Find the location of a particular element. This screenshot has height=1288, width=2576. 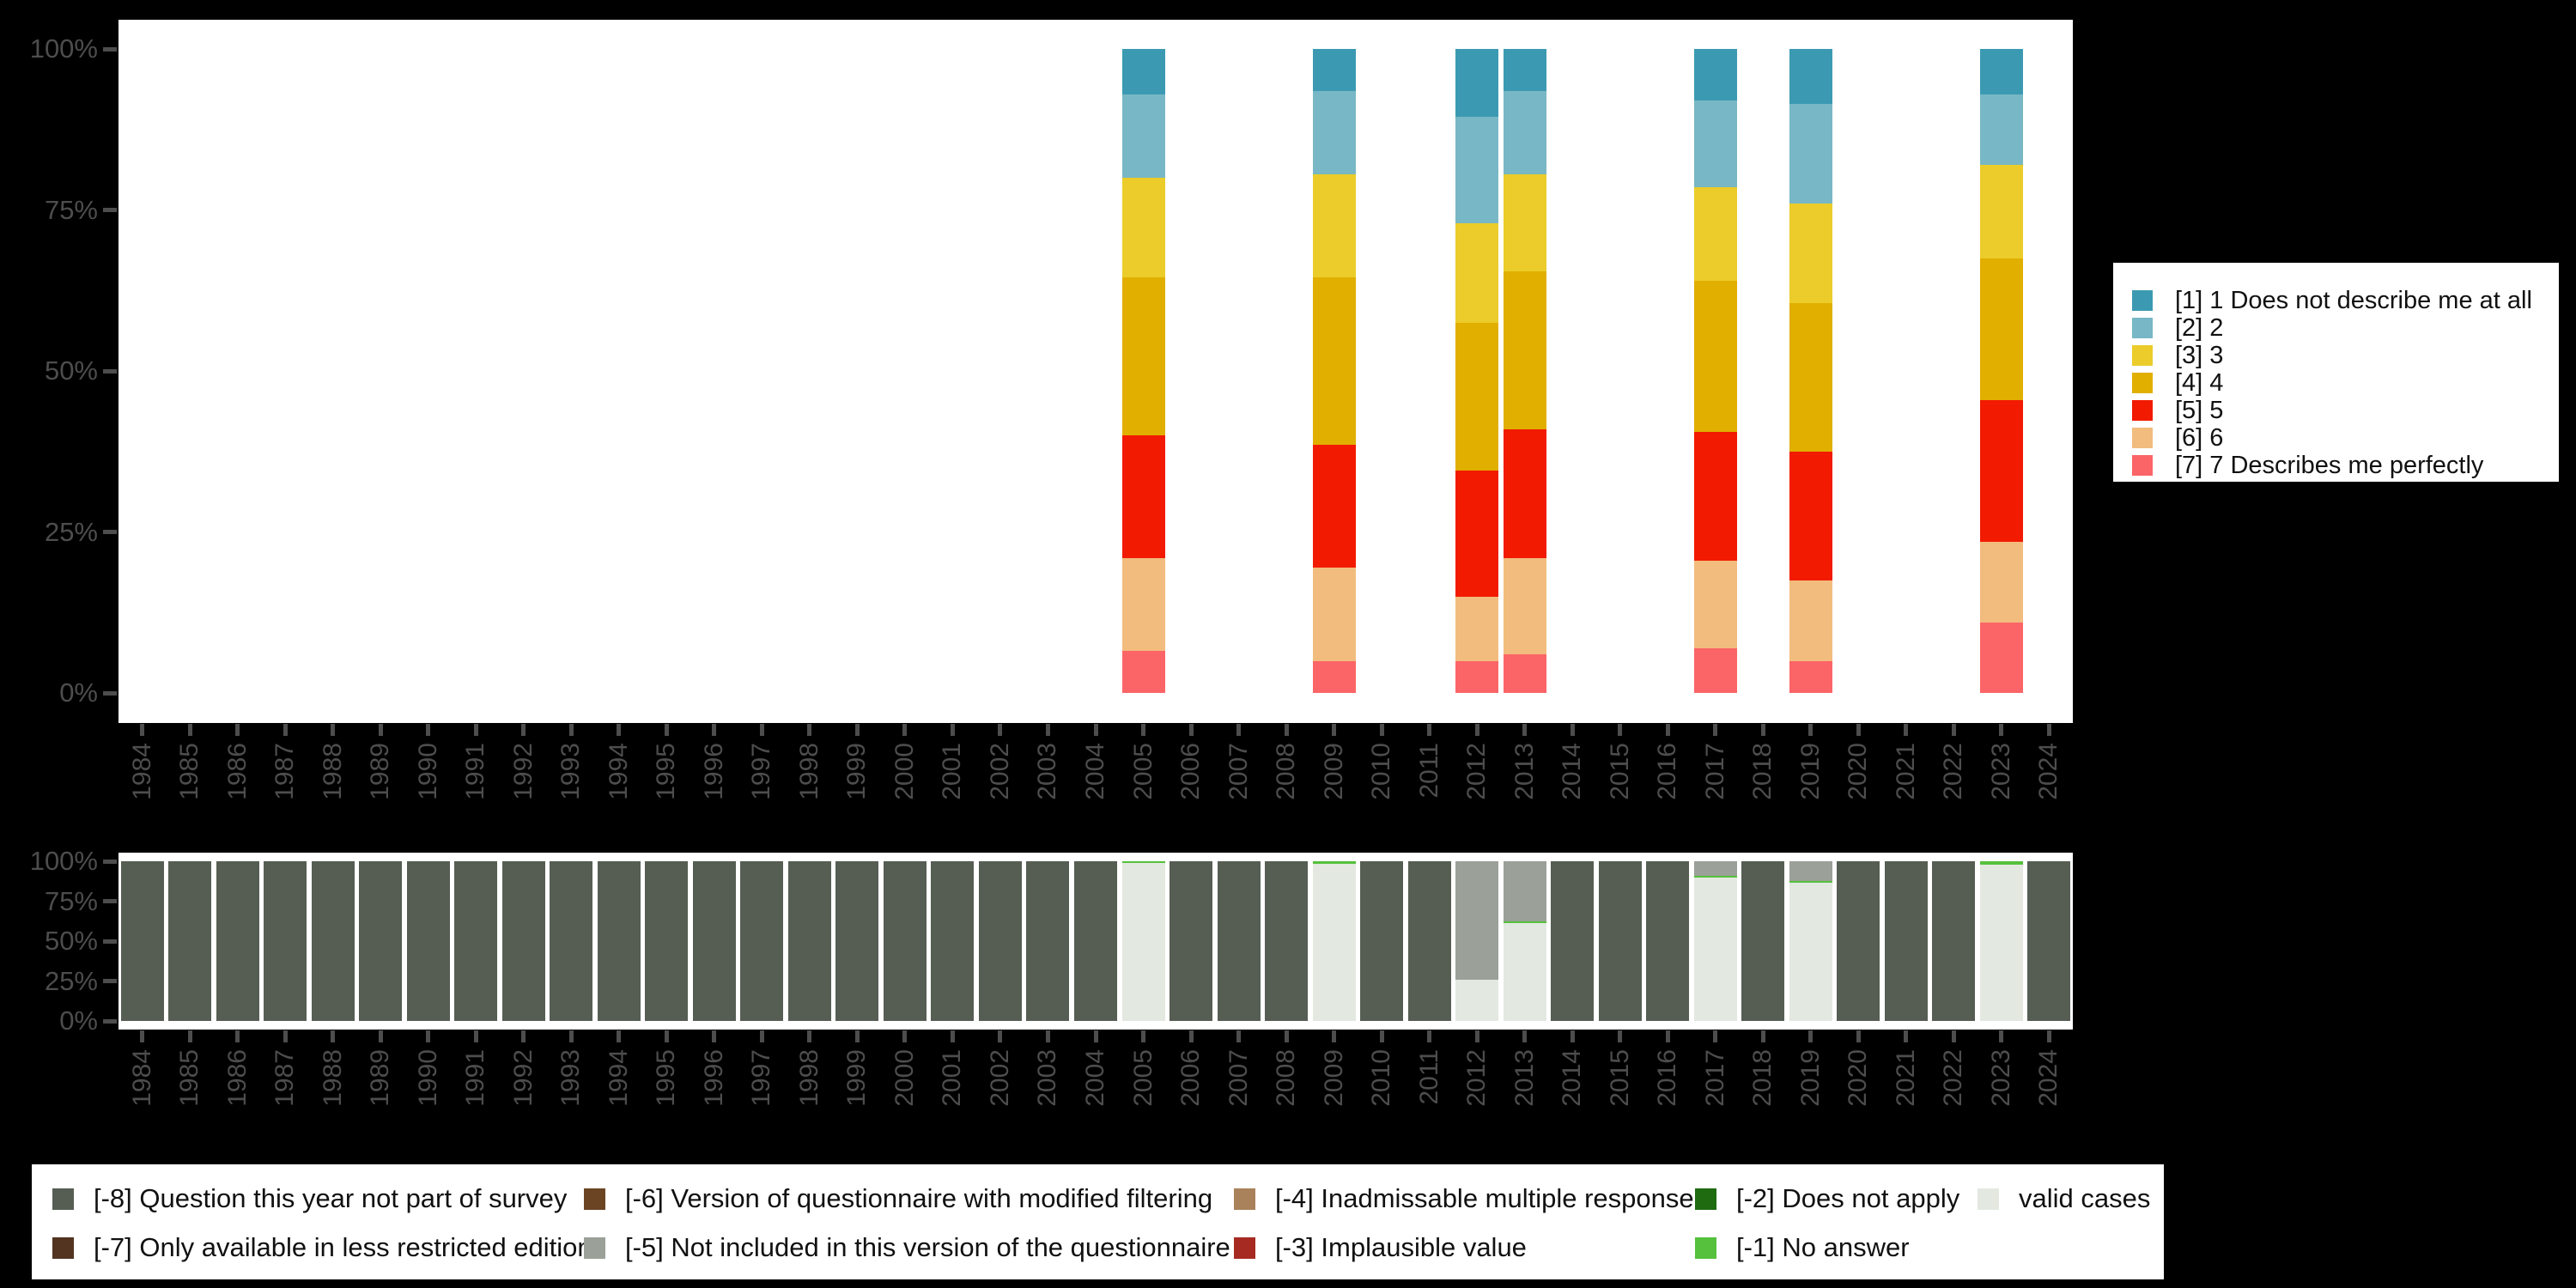

missing-bar-2021 is located at coordinates (1906, 941).